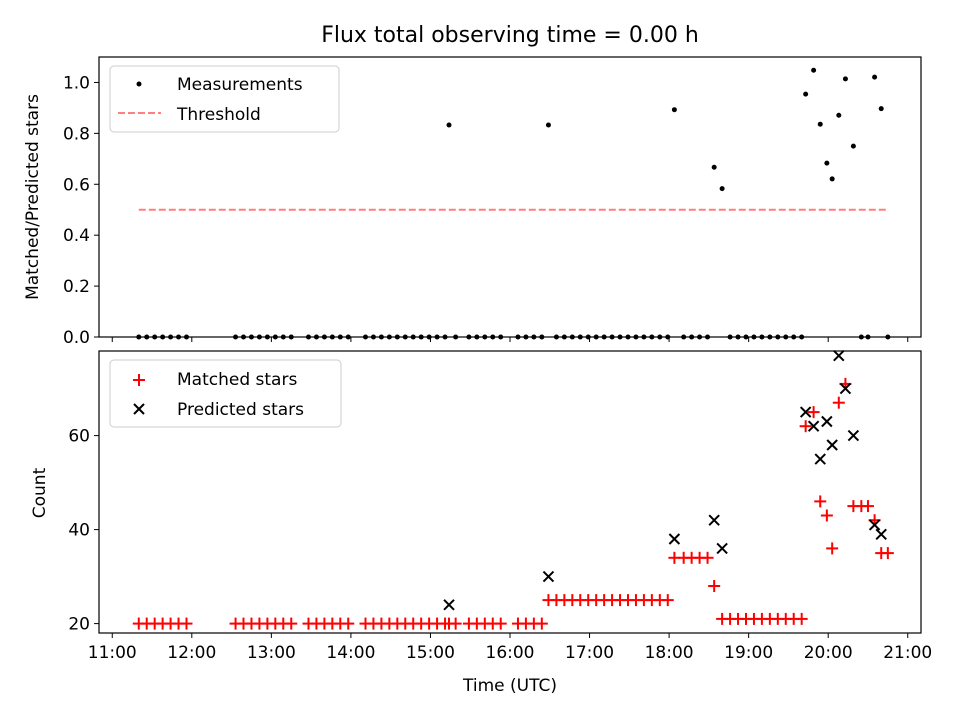  Describe the element at coordinates (139, 84) in the screenshot. I see `legend-measurements-marker` at that location.